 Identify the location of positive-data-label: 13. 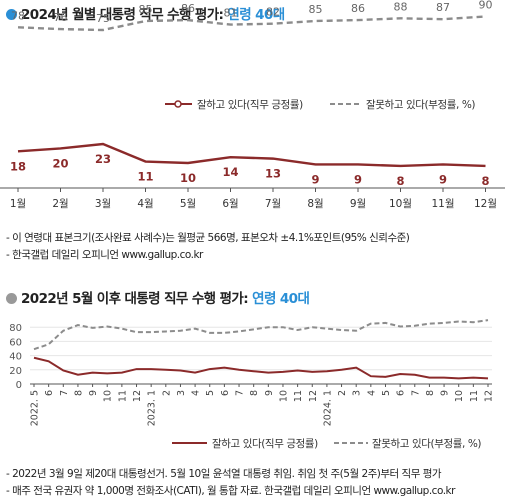
(273, 174).